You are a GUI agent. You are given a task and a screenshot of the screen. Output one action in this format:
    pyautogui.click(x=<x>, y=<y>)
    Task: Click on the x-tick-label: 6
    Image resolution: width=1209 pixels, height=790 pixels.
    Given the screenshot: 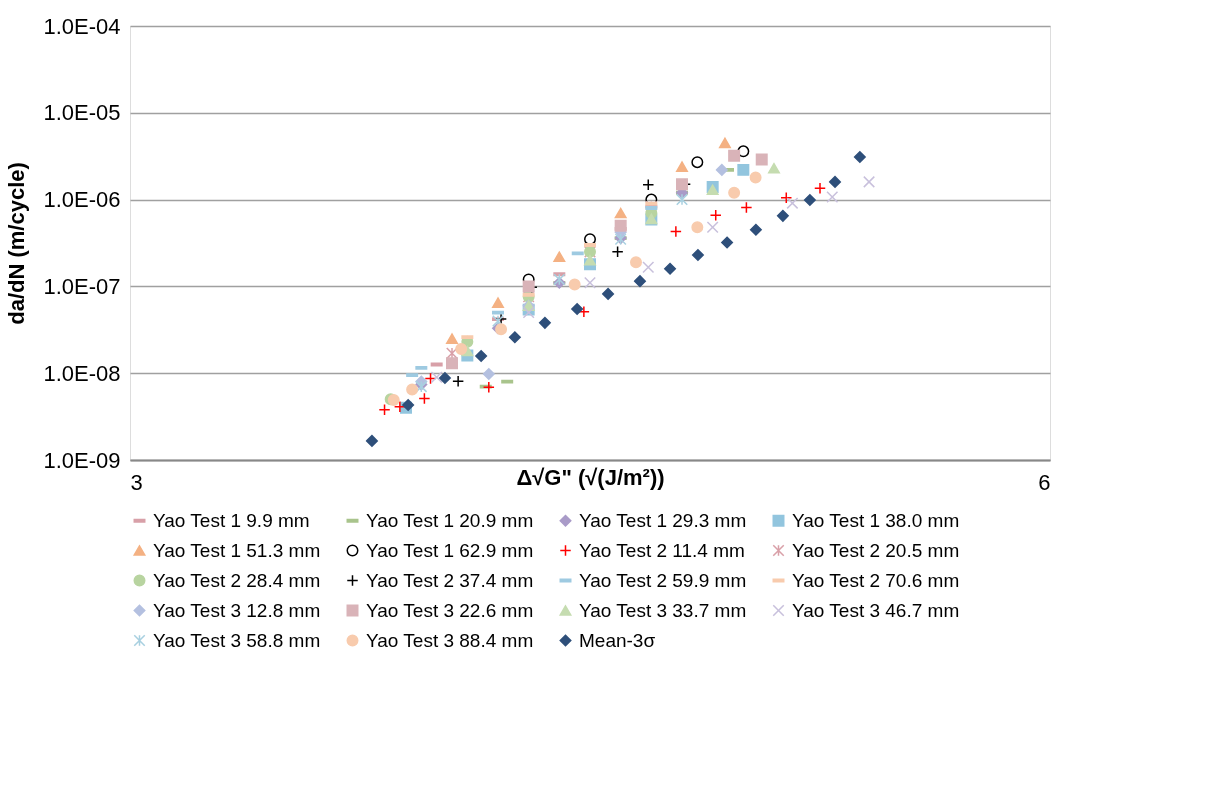 What is the action you would take?
    pyautogui.click(x=1044, y=482)
    